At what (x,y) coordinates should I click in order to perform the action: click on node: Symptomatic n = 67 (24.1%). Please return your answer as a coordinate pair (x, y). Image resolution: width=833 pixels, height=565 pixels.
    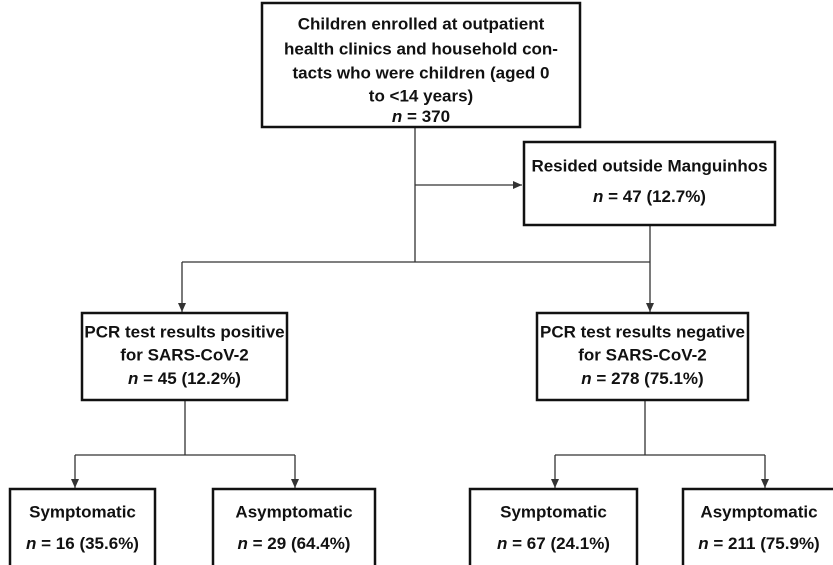
    Looking at the image, I should click on (553, 526).